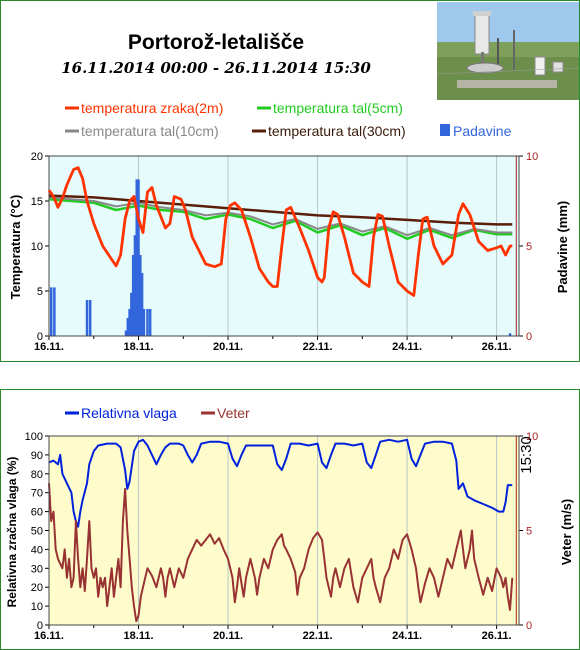 This screenshot has height=650, width=580. I want to click on chart2-y-tick-label: 0, so click(40, 626).